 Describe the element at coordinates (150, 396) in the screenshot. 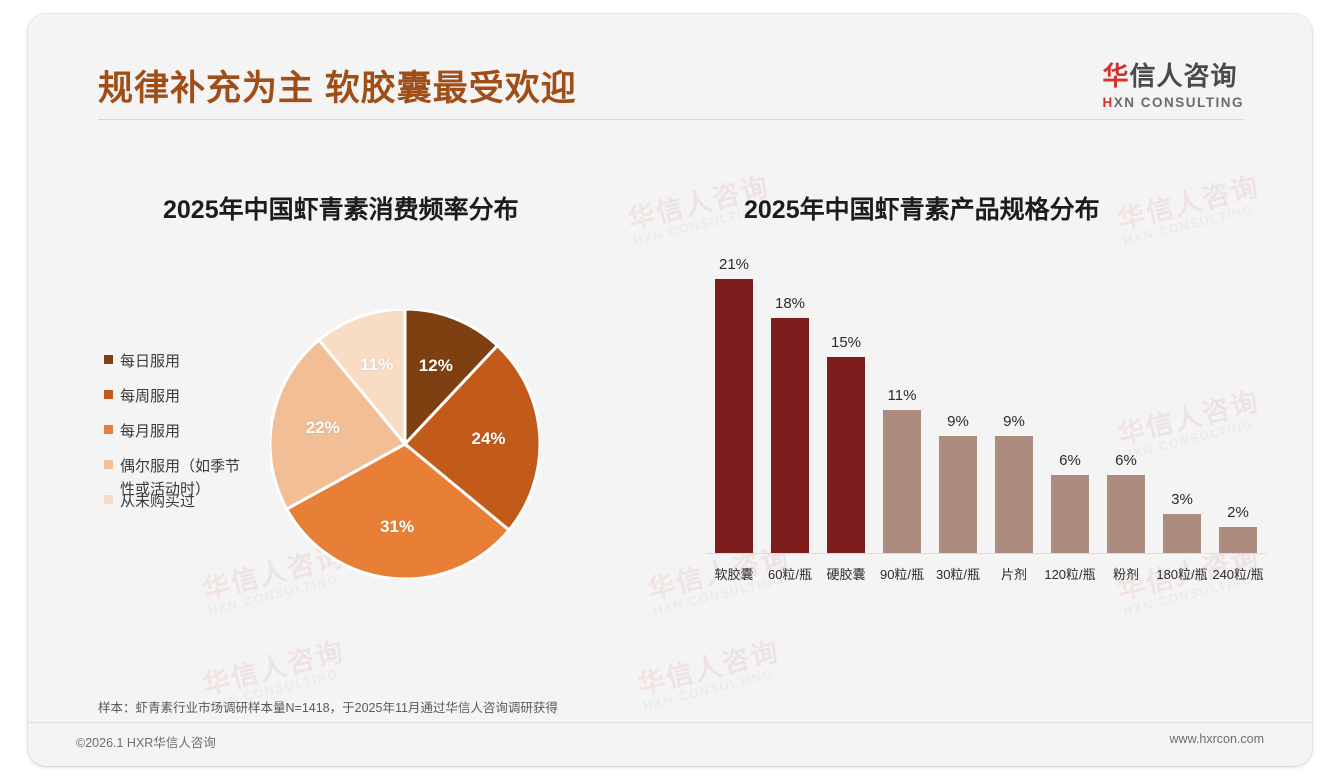

I see `pie-legend-label: 每周服用` at that location.